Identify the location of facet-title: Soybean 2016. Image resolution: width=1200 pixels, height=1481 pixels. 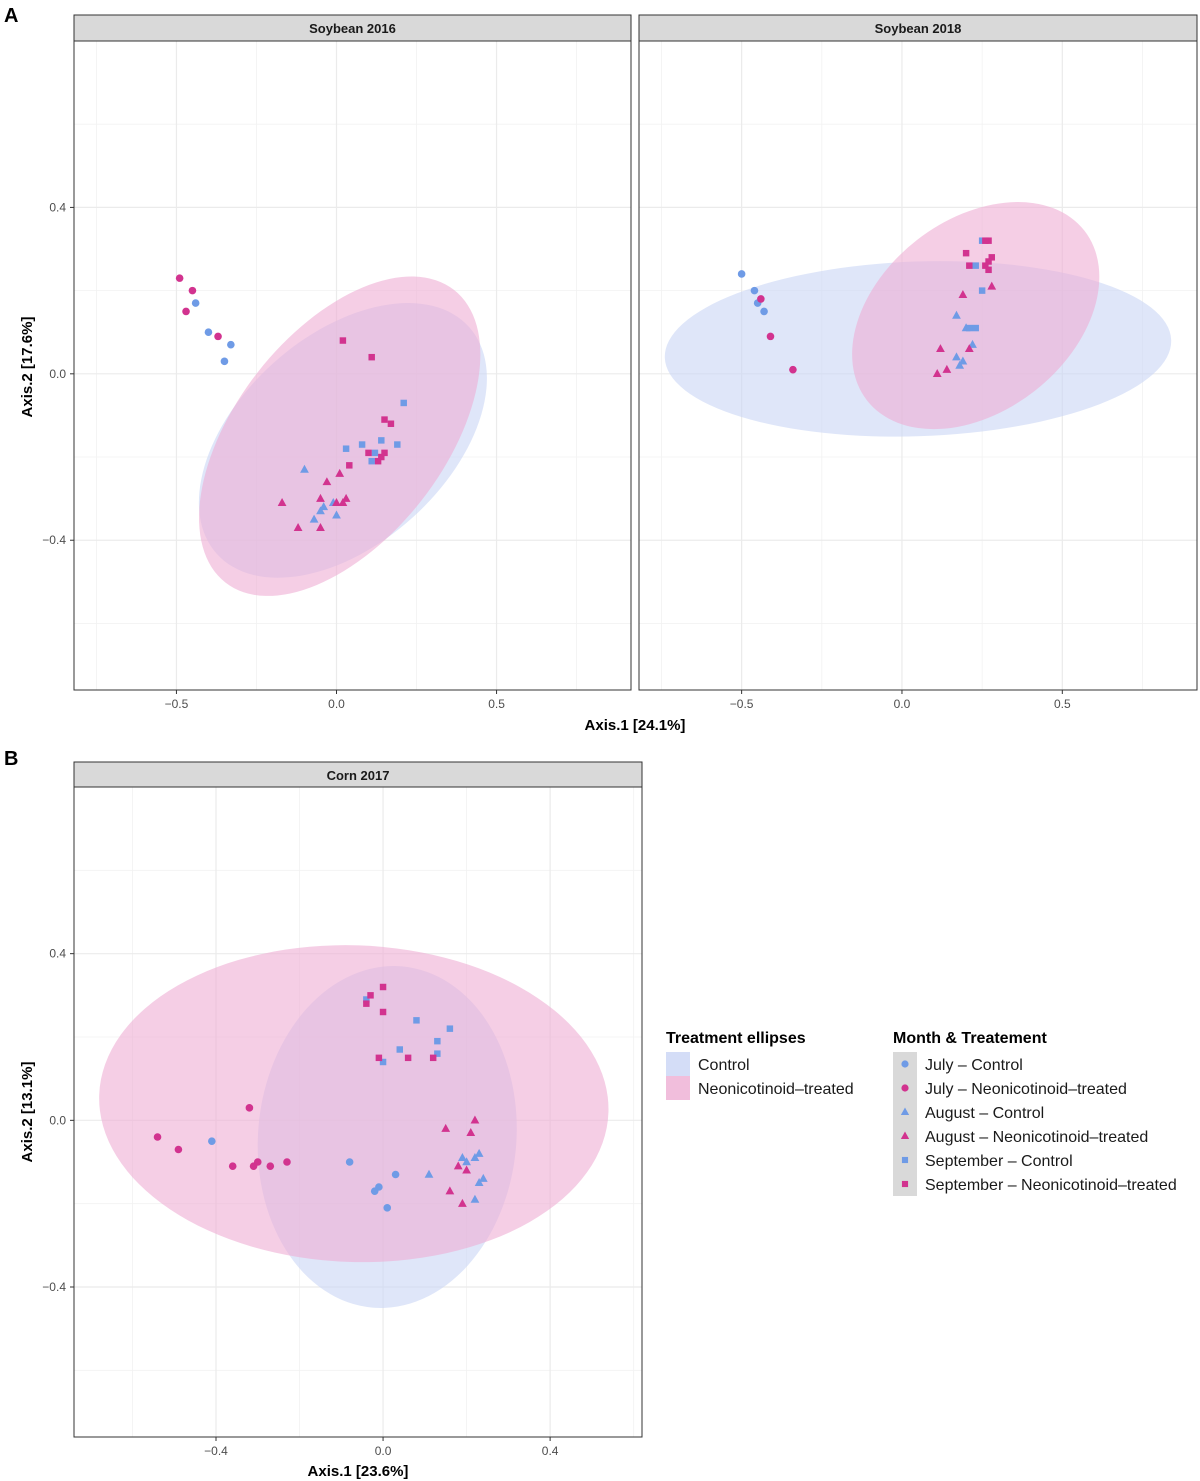
(352, 28).